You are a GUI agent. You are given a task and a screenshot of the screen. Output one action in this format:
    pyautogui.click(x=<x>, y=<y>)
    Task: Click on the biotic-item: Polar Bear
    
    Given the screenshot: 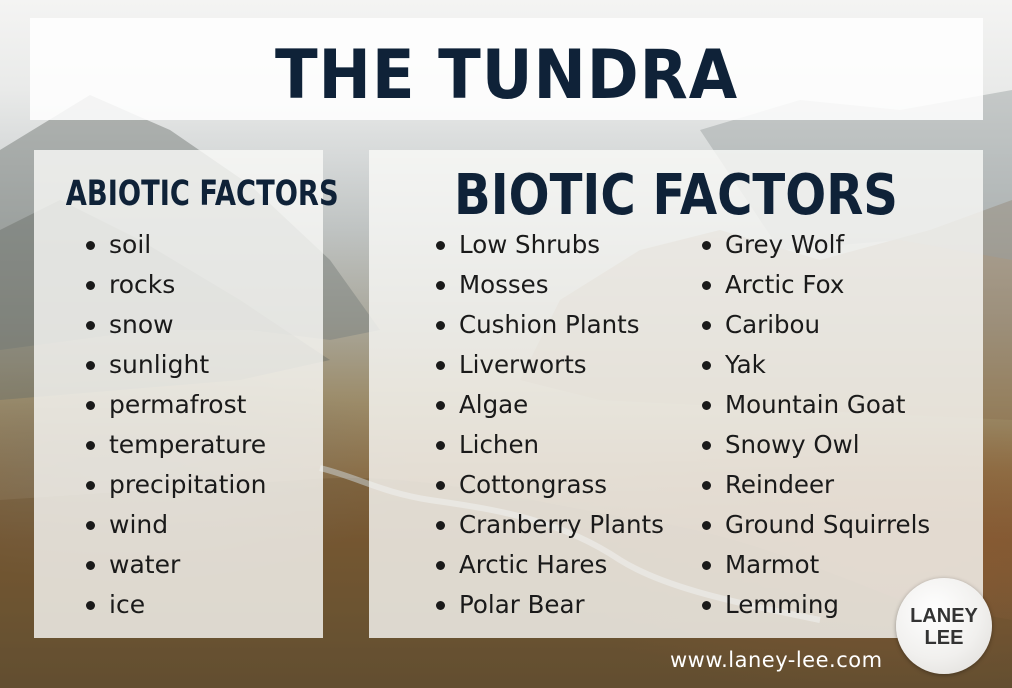 What is the action you would take?
    pyautogui.click(x=546, y=605)
    